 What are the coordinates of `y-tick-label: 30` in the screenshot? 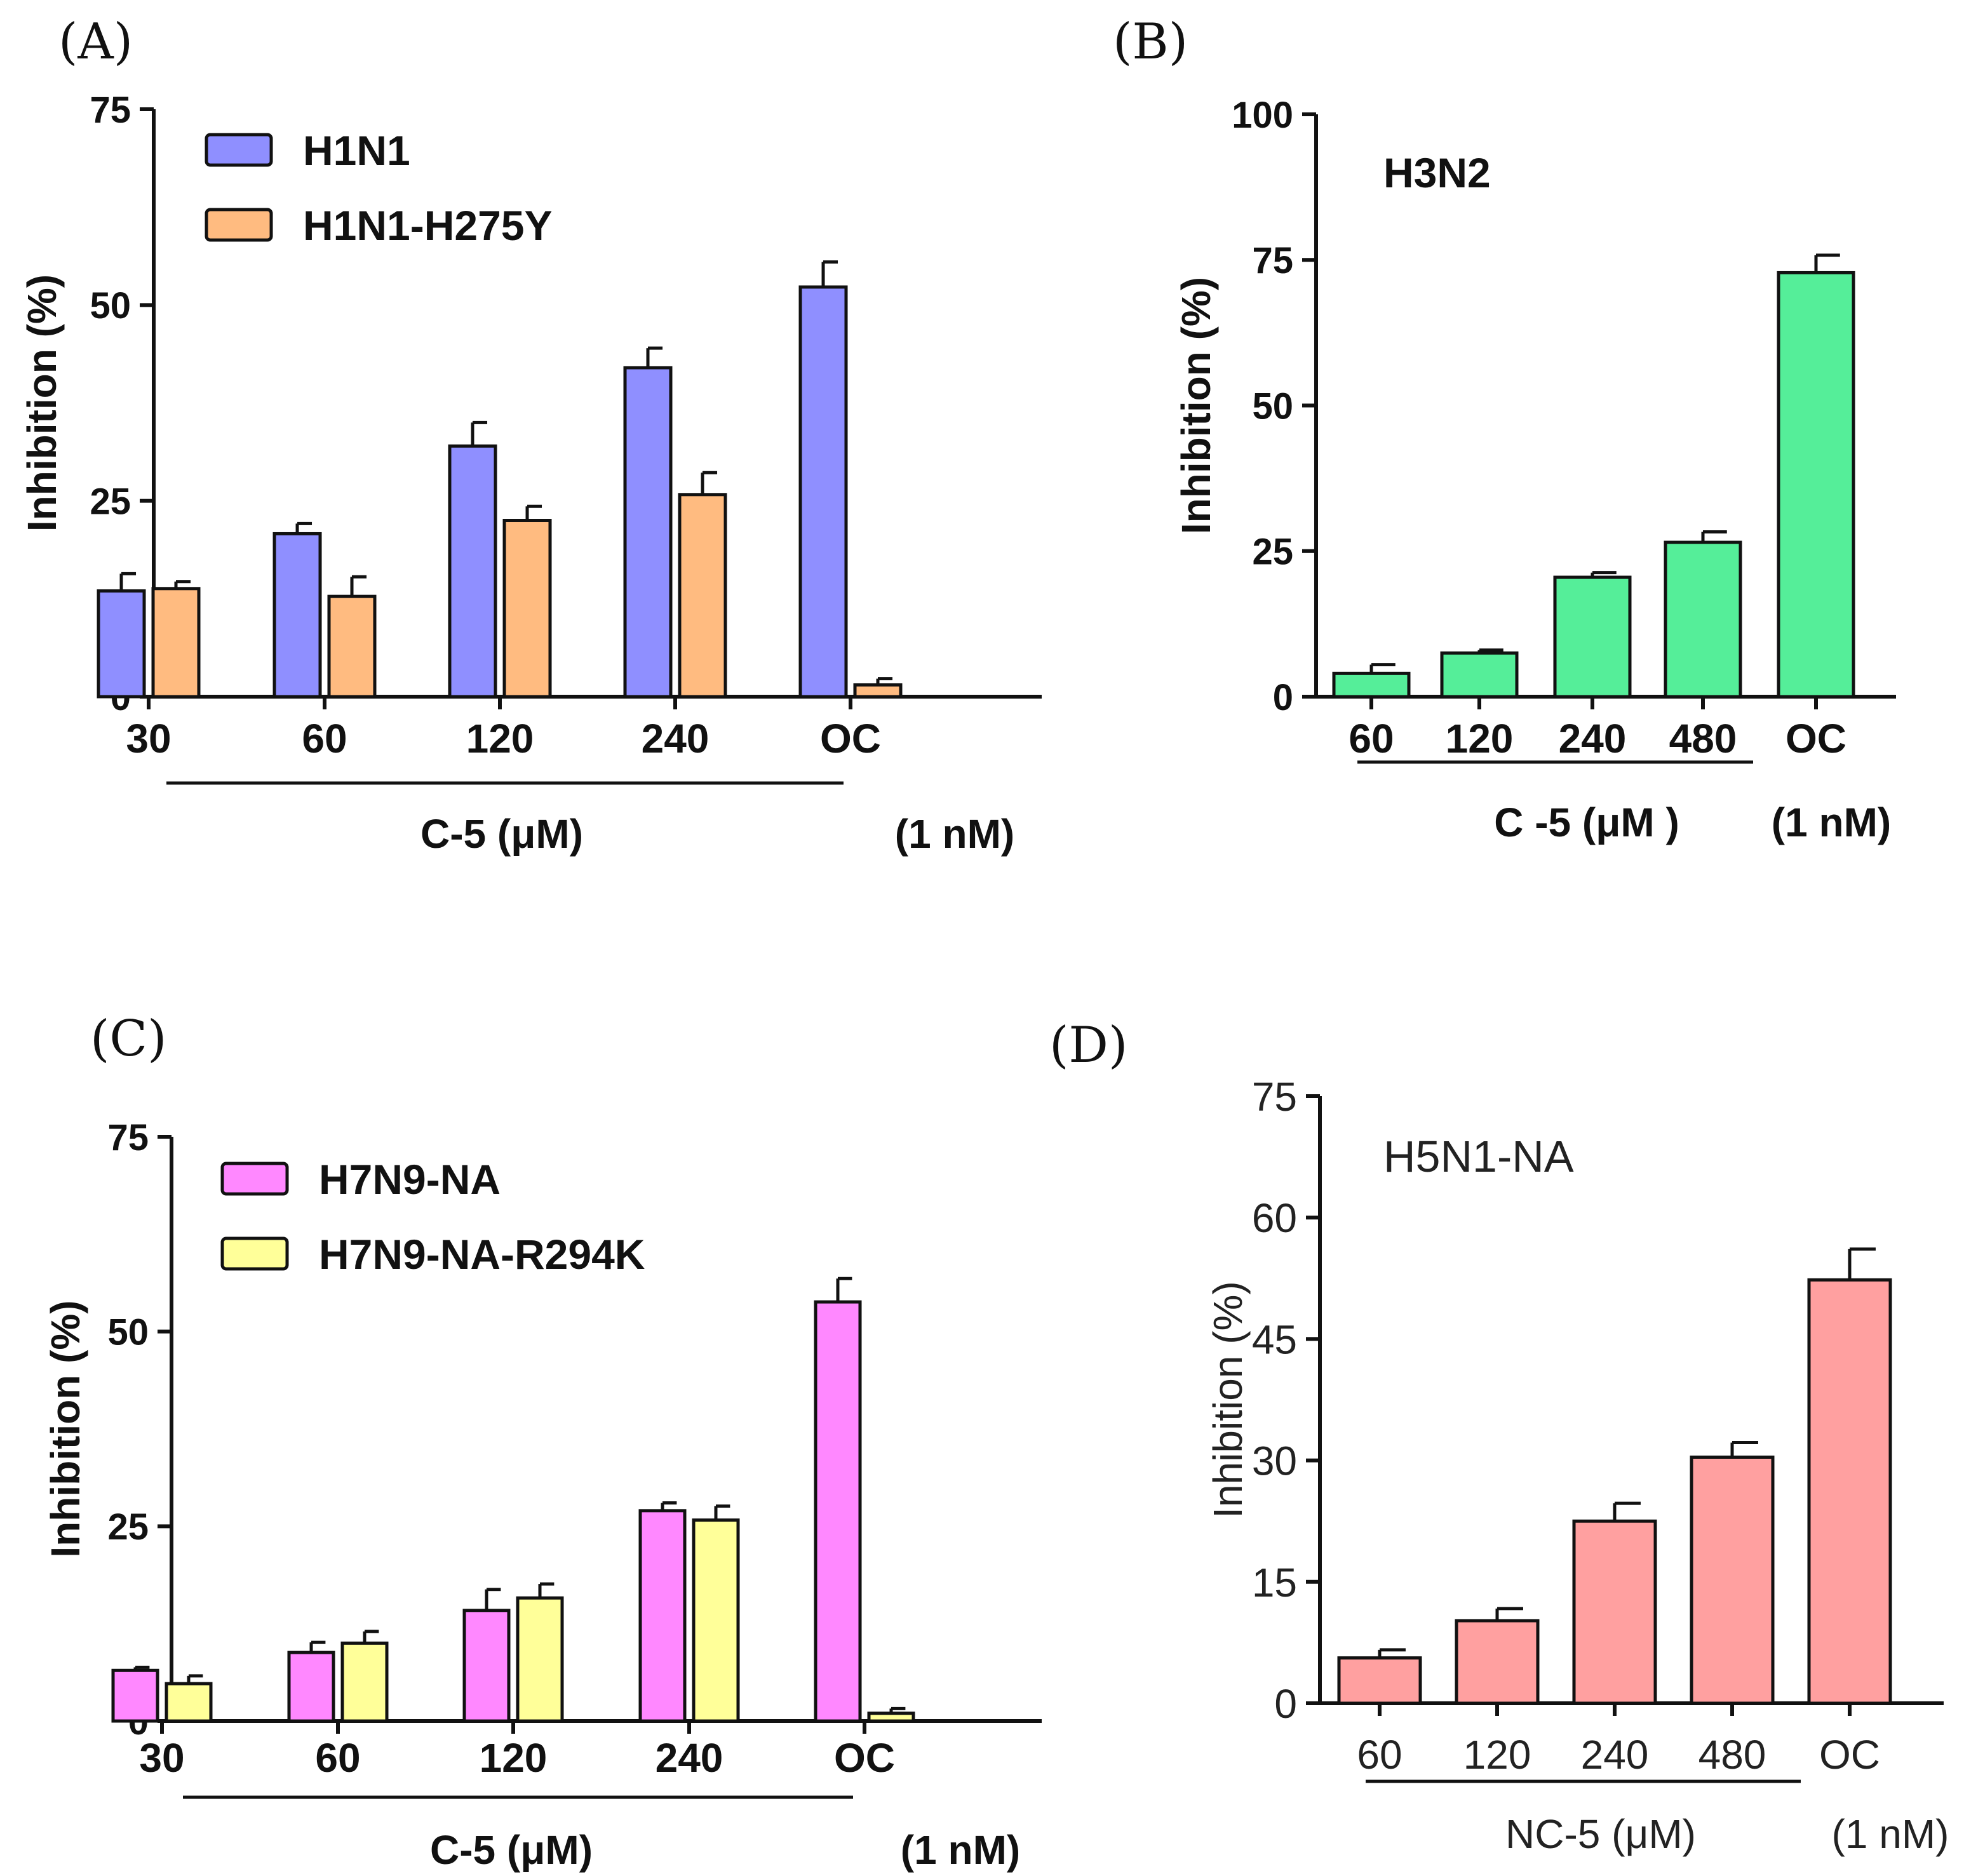 It's located at (1274, 1461).